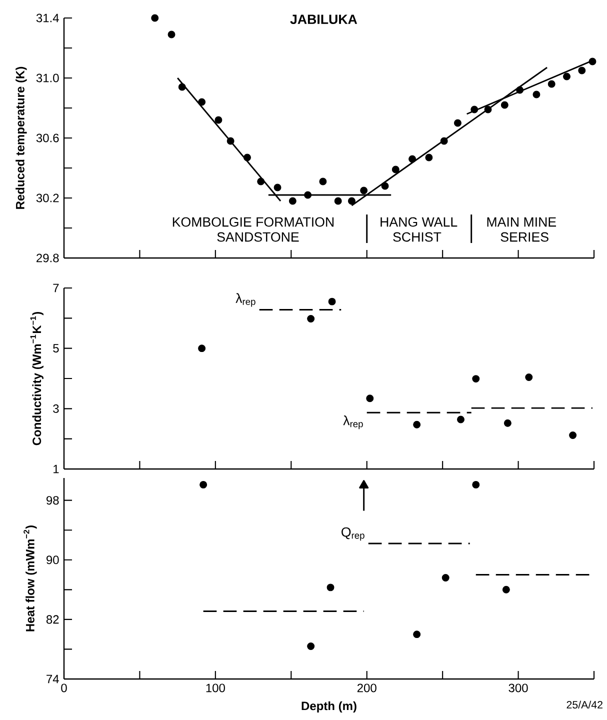  What do you see at coordinates (366, 688) in the screenshot?
I see `x-tick-label: 200` at bounding box center [366, 688].